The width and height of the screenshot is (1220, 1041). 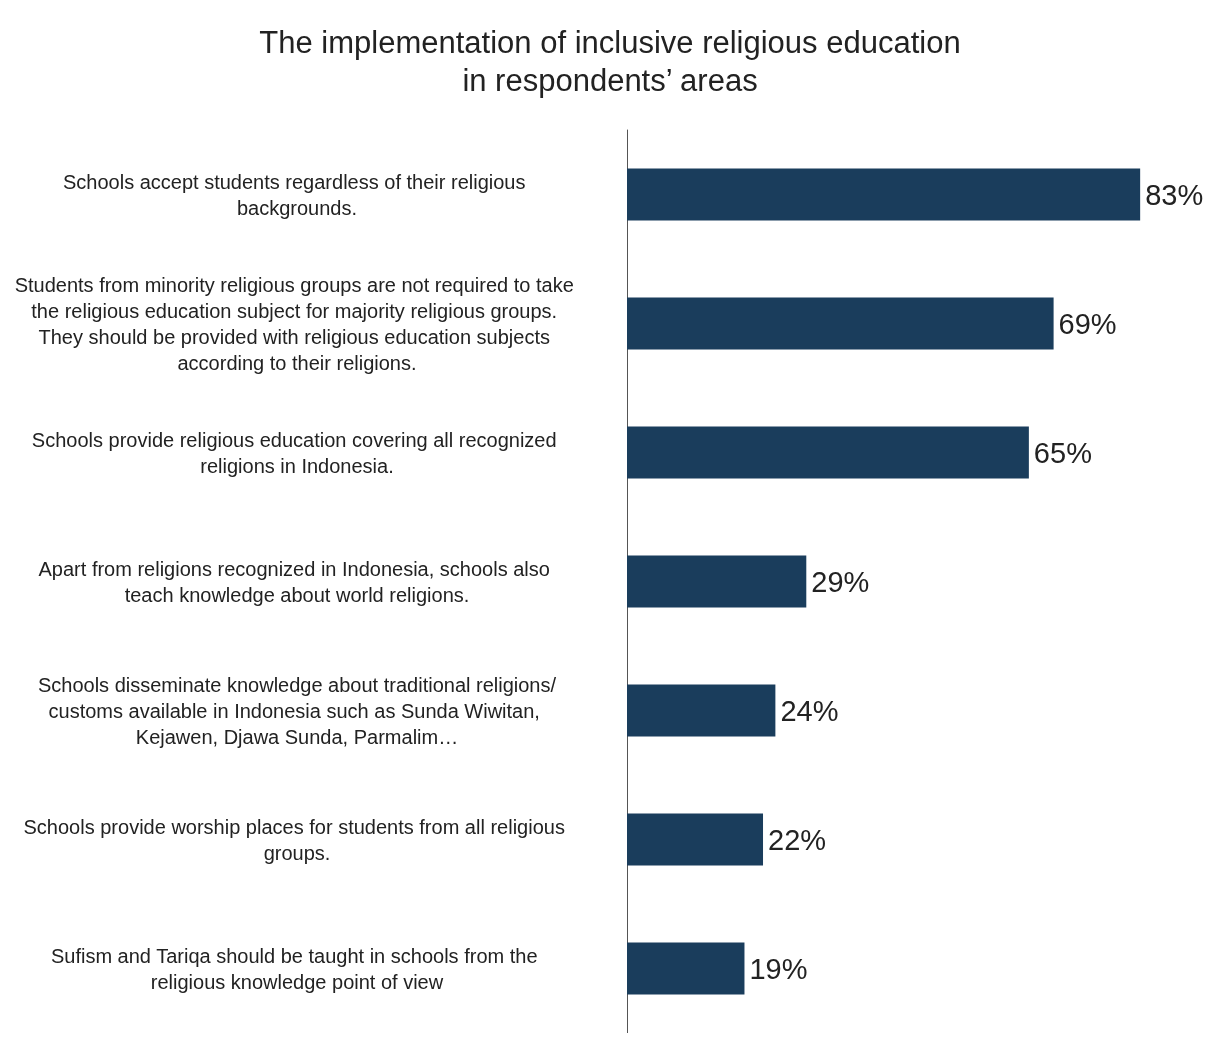 What do you see at coordinates (778, 968) in the screenshot?
I see `data-label: 19%` at bounding box center [778, 968].